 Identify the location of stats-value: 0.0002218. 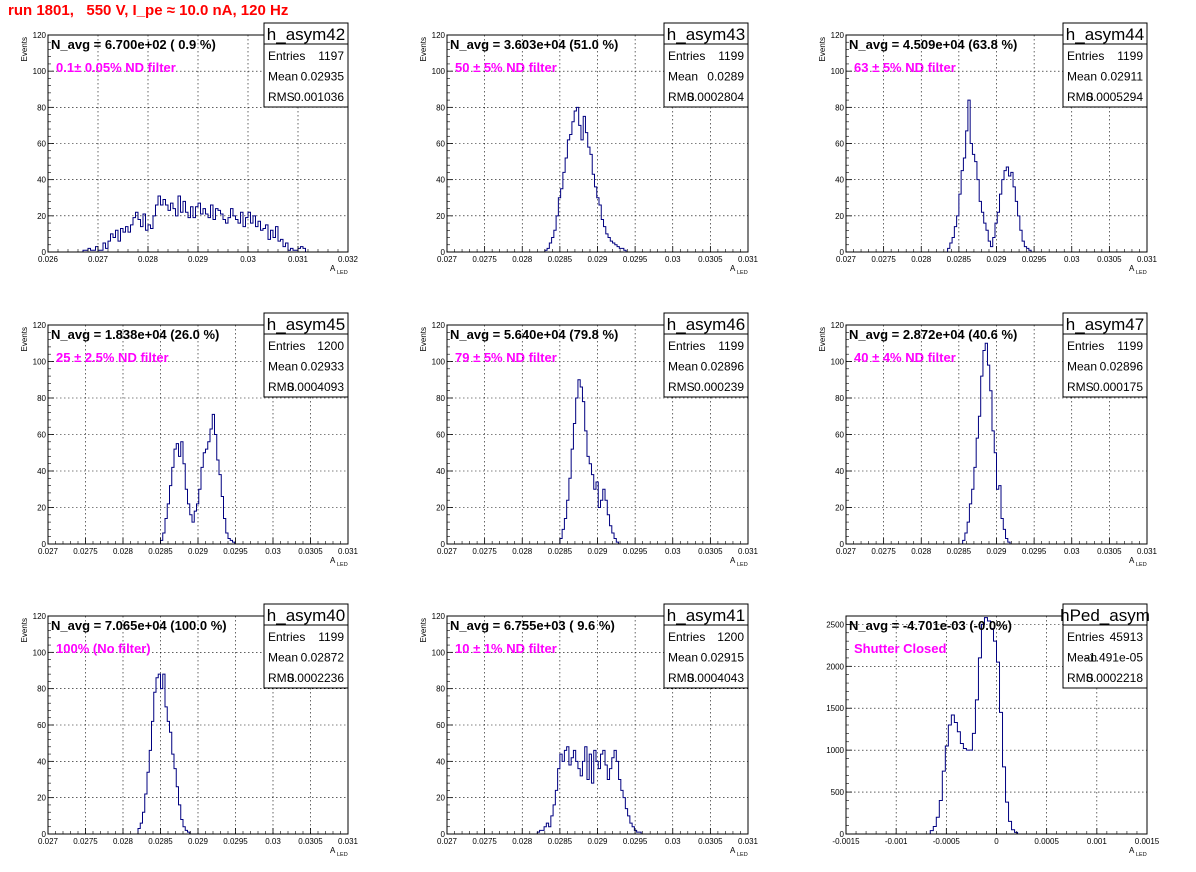
(1114, 678).